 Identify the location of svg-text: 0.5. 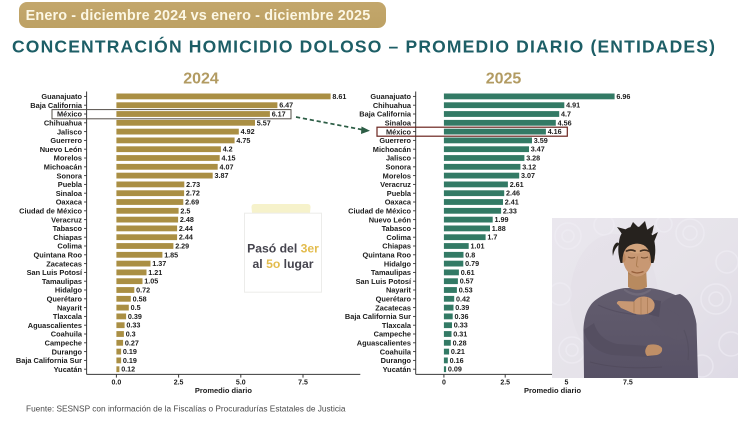
(136, 307).